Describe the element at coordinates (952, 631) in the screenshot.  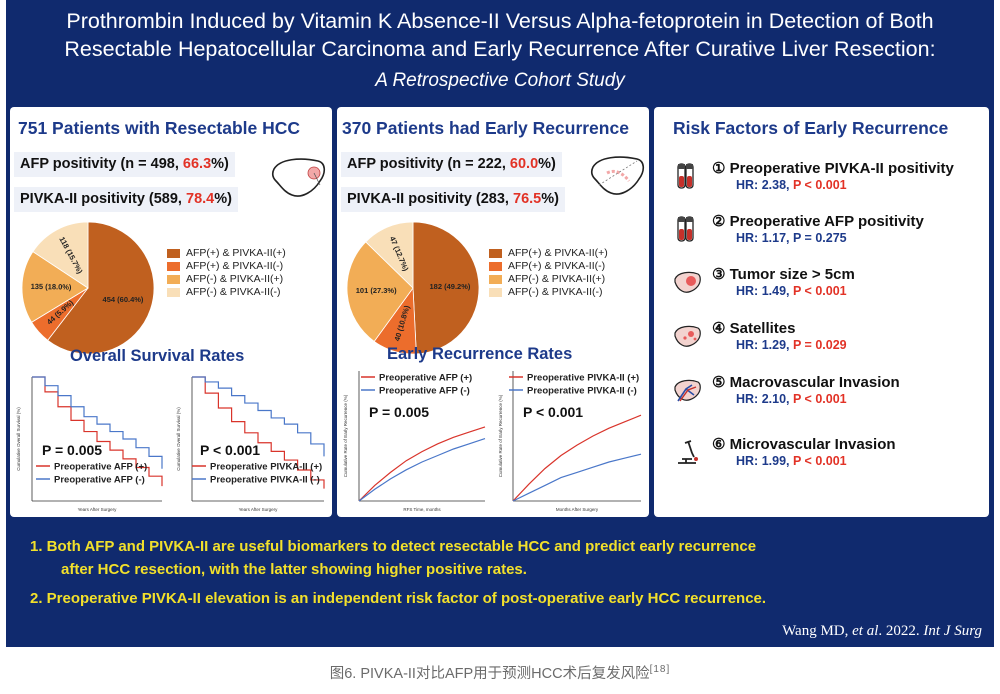
I see `citation-journal: Int J Surg` at that location.